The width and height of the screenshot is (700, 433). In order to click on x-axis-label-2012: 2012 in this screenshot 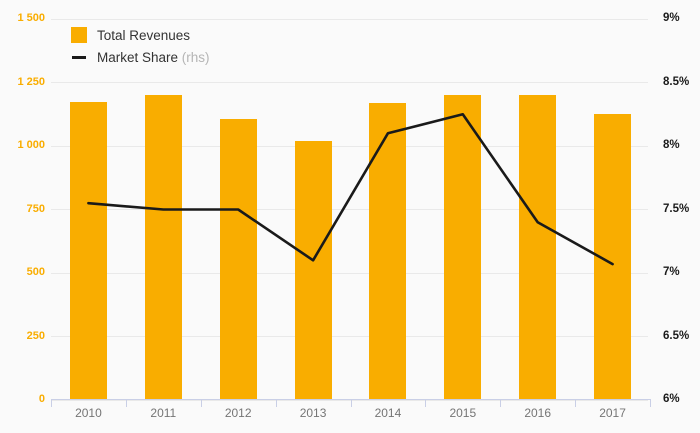, I will do `click(238, 413)`.